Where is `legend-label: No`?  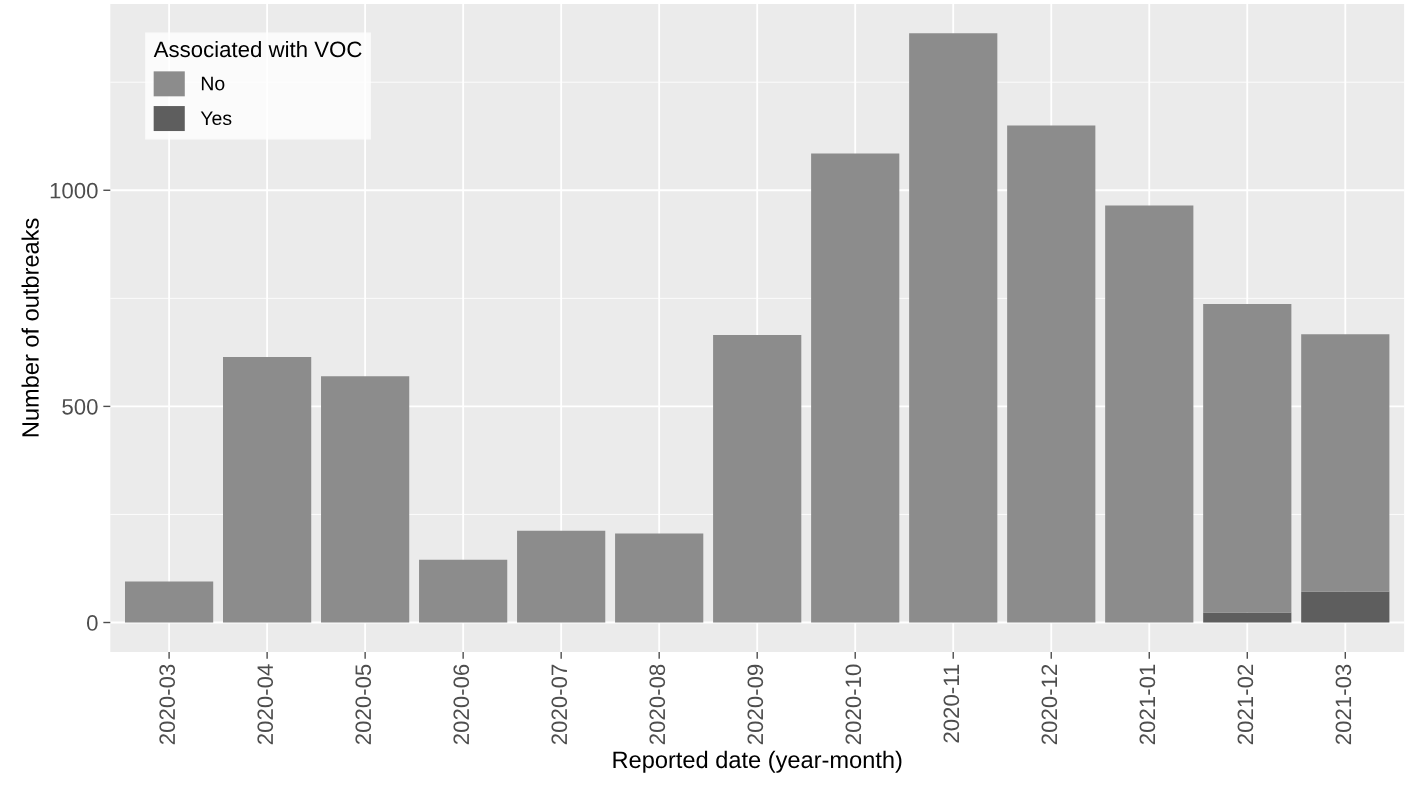 legend-label: No is located at coordinates (213, 83).